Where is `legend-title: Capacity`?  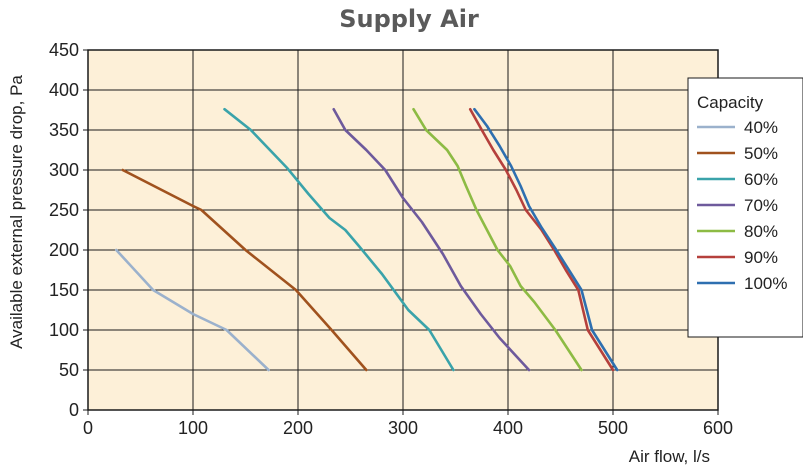 legend-title: Capacity is located at coordinates (730, 102).